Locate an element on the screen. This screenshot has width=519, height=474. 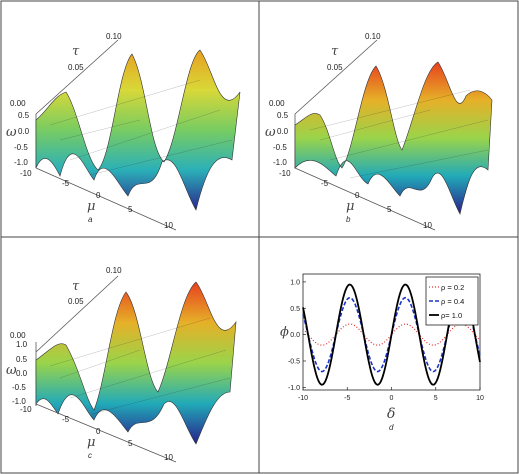
panel-letter-c: c is located at coordinates (90, 455).